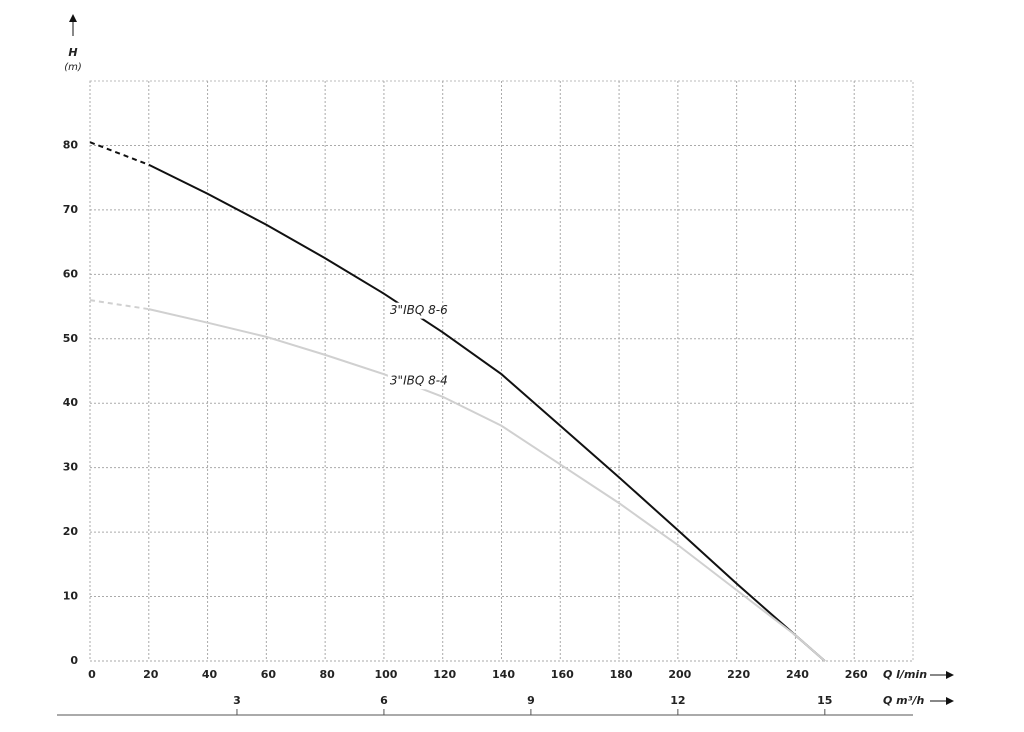 The width and height of the screenshot is (1024, 732). I want to click on x-tick-label: 260, so click(856, 674).